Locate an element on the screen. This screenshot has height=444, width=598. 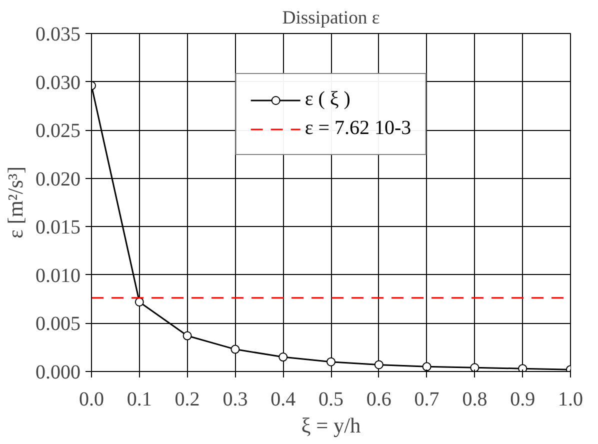
x-tick-label: 0.3 is located at coordinates (235, 399).